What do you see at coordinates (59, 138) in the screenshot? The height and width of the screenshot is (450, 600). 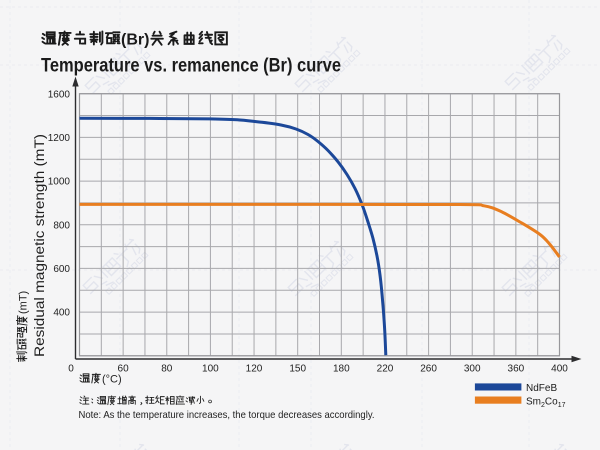 I see `svg-text: 1200` at bounding box center [59, 138].